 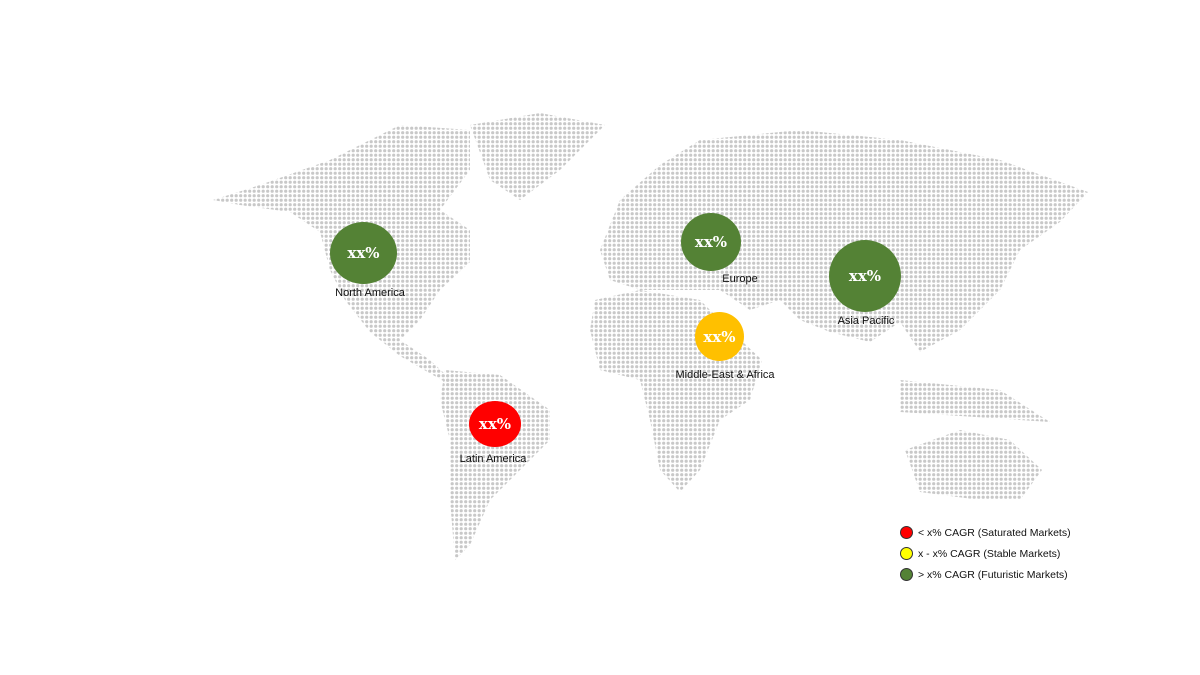 I want to click on southeast-asia-land, so click(x=975, y=401).